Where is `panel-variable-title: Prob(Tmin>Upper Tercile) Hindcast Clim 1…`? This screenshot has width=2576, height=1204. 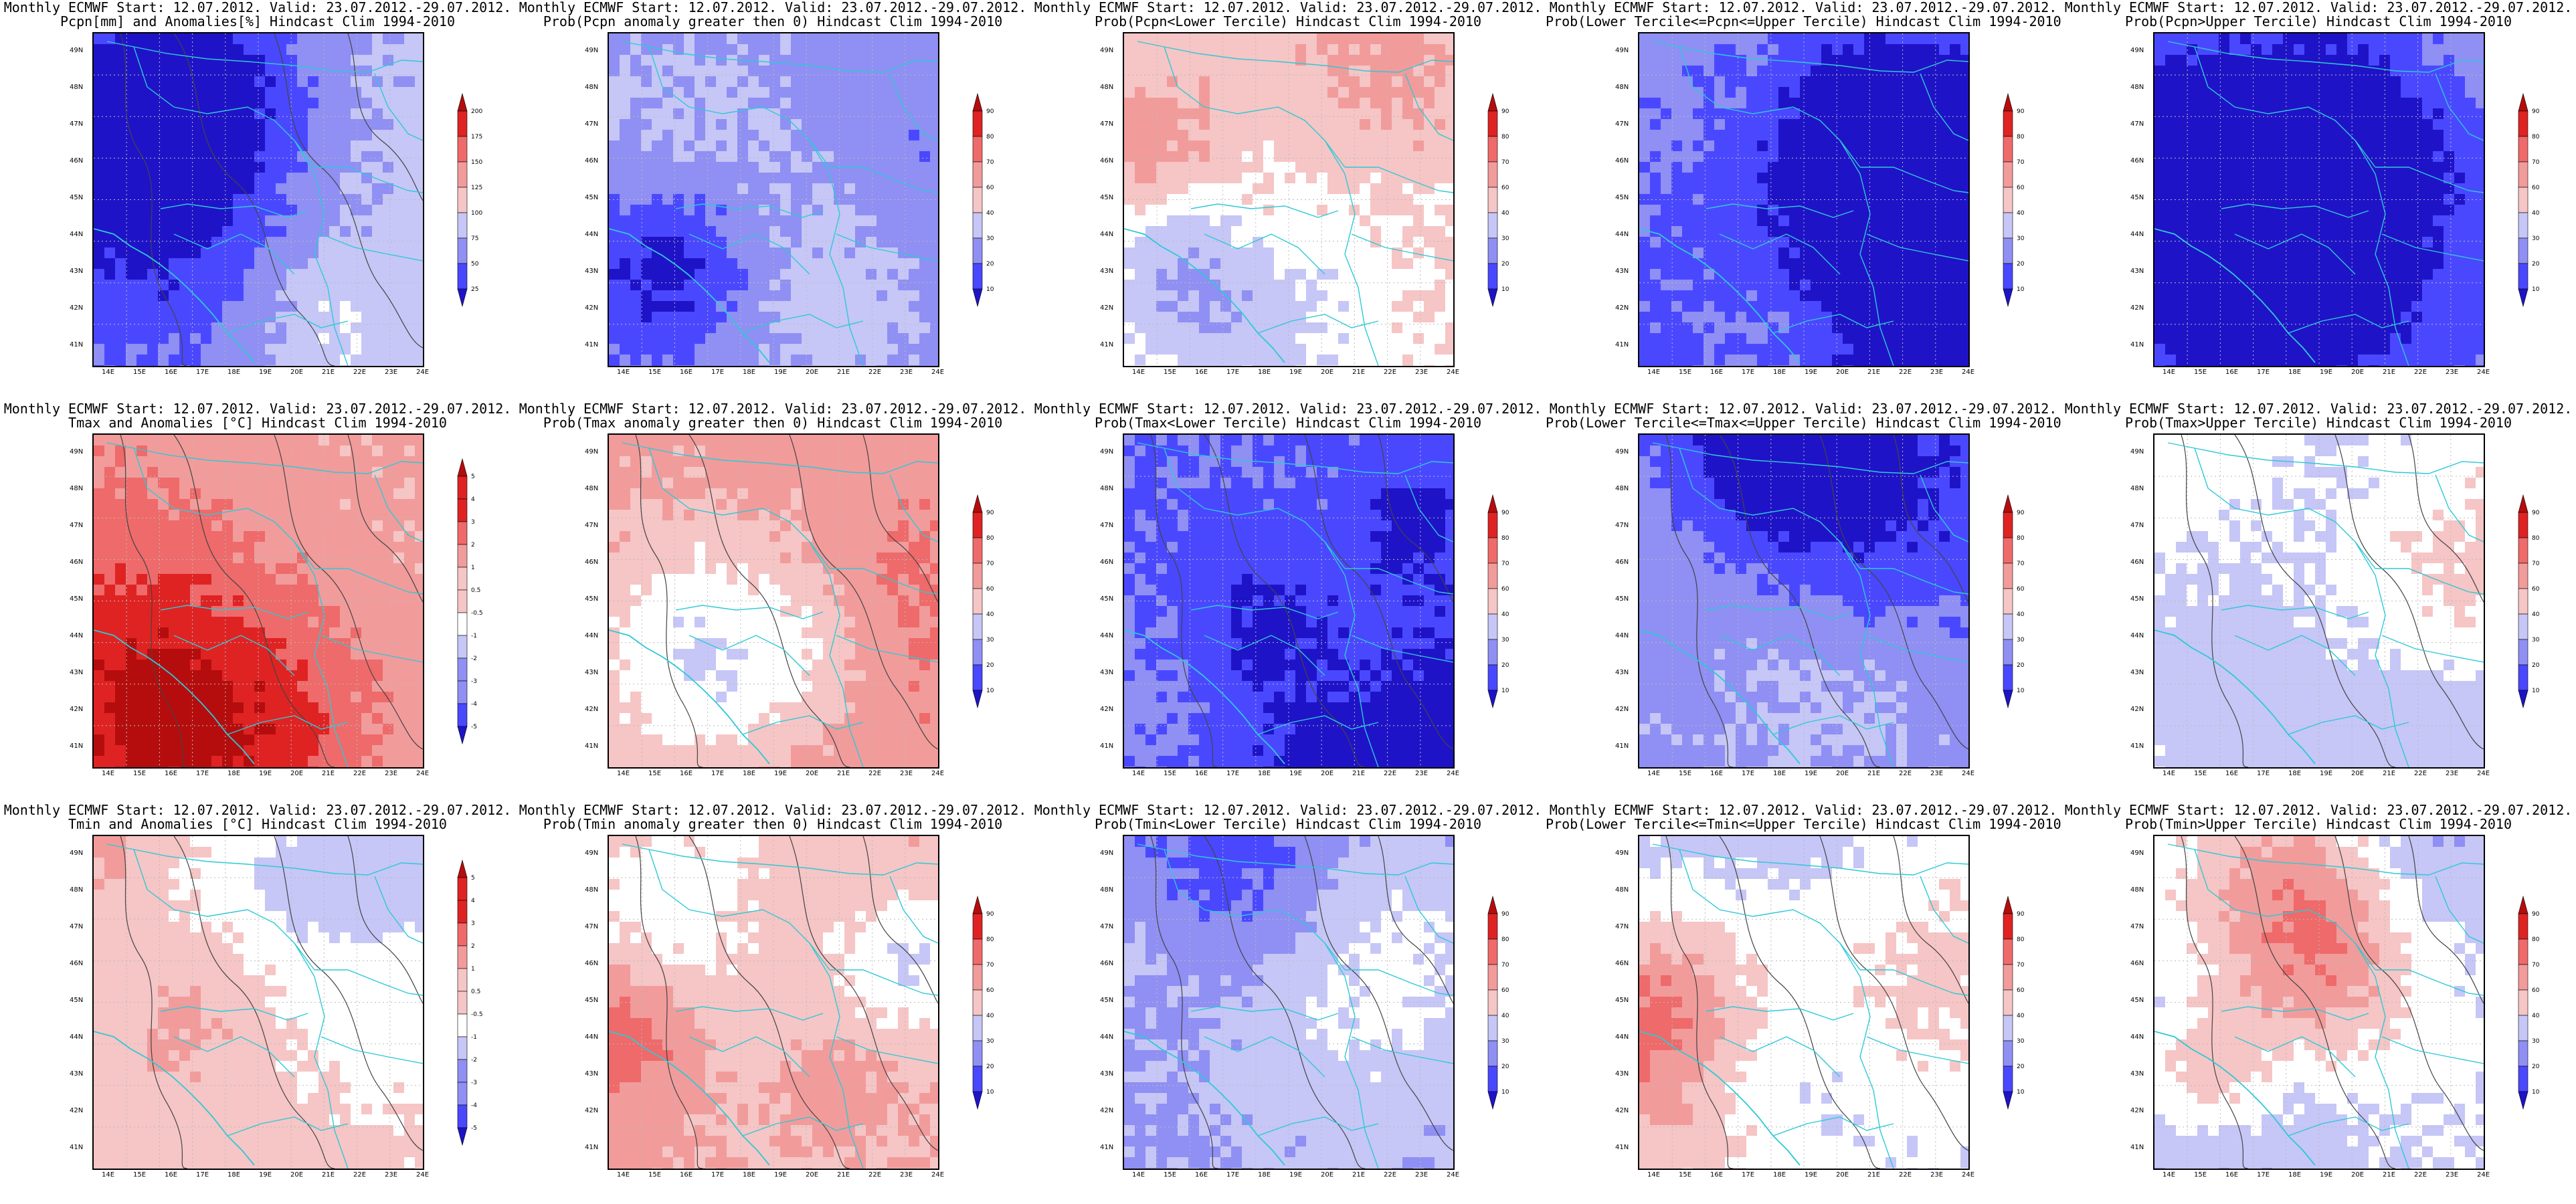
panel-variable-title: Prob(Tmin>Upper Tercile) Hindcast Clim 1… is located at coordinates (2318, 824).